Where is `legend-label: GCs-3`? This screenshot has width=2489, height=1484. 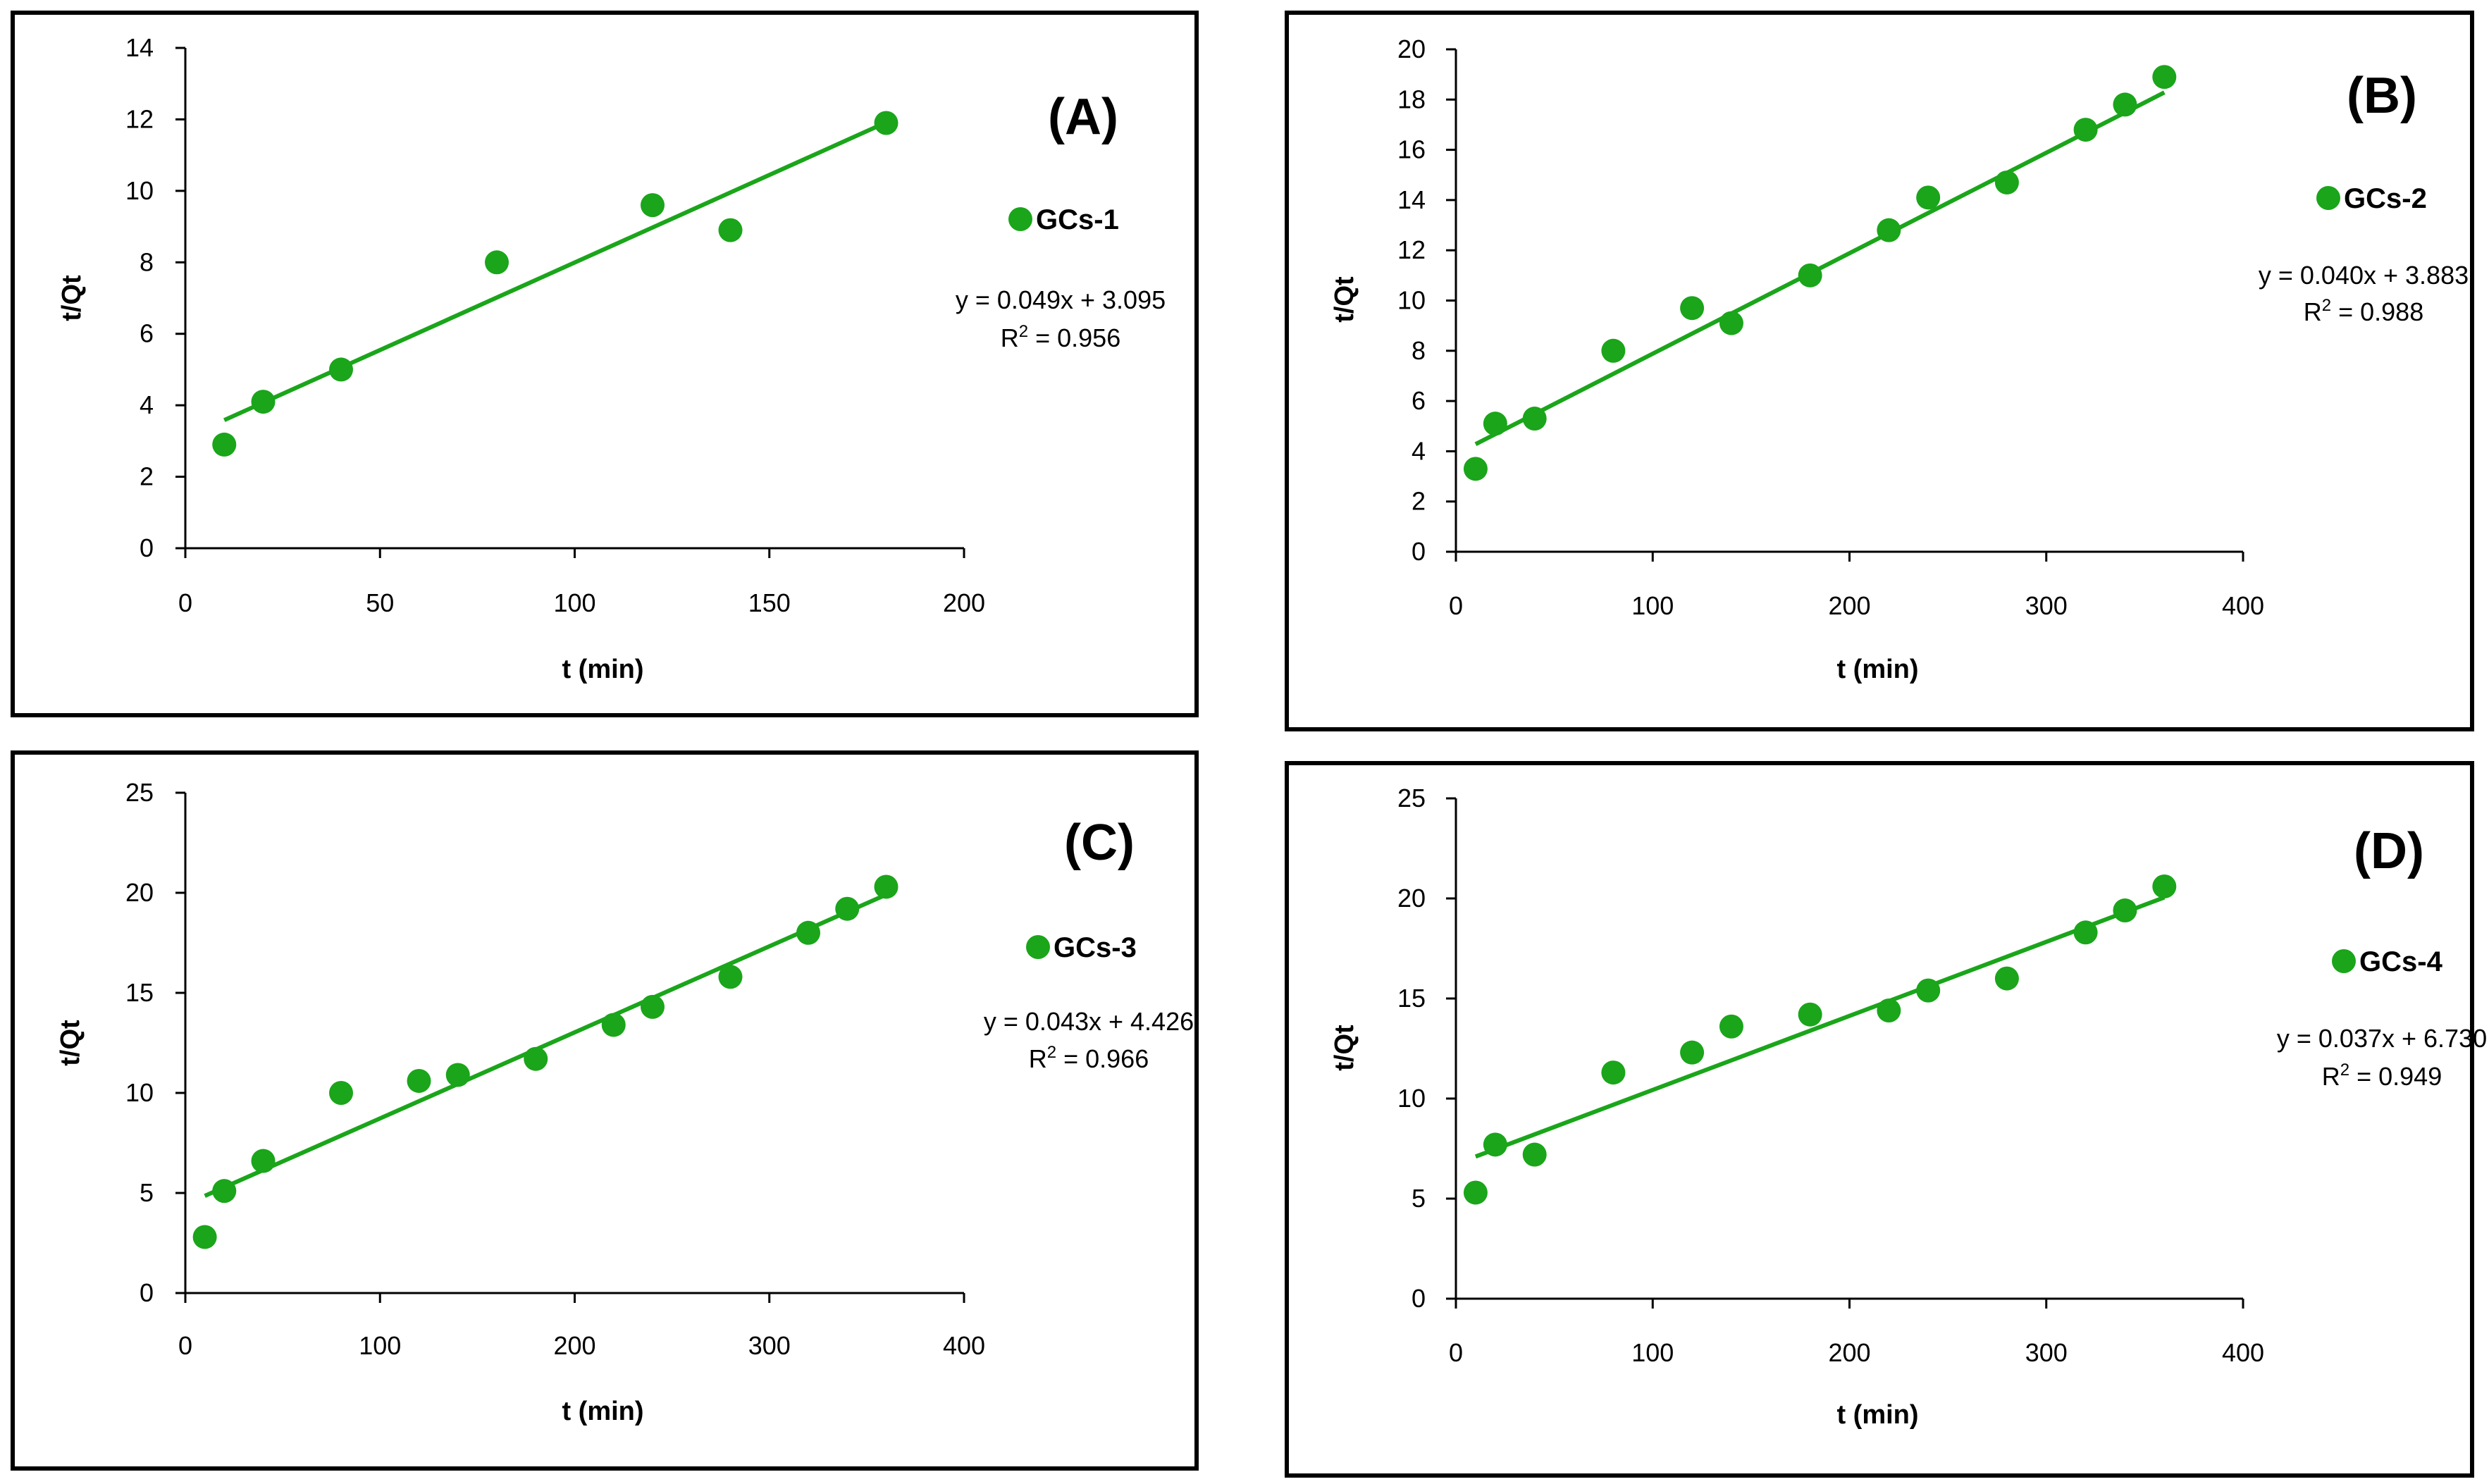
legend-label: GCs-3 is located at coordinates (1095, 948).